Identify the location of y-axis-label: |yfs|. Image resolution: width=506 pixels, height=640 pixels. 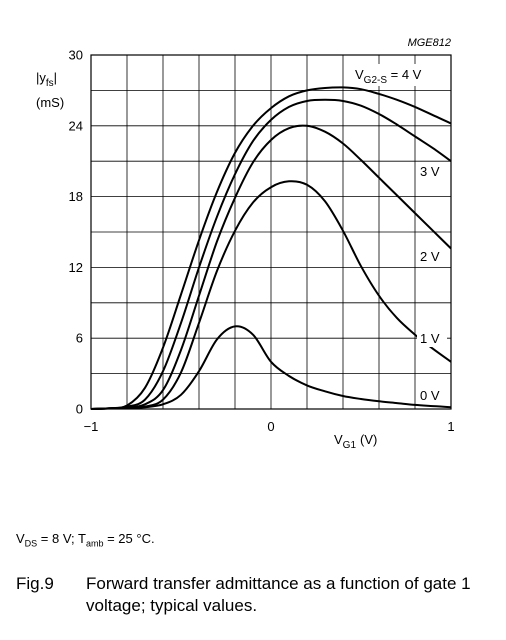
(46, 79).